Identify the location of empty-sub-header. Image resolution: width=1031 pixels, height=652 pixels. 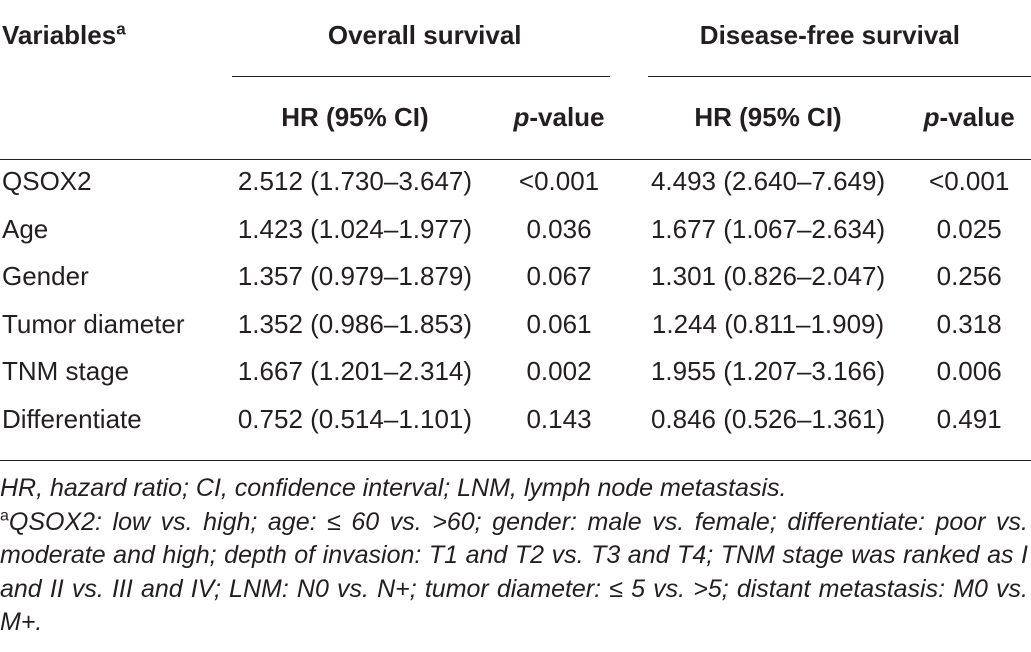
(110, 117).